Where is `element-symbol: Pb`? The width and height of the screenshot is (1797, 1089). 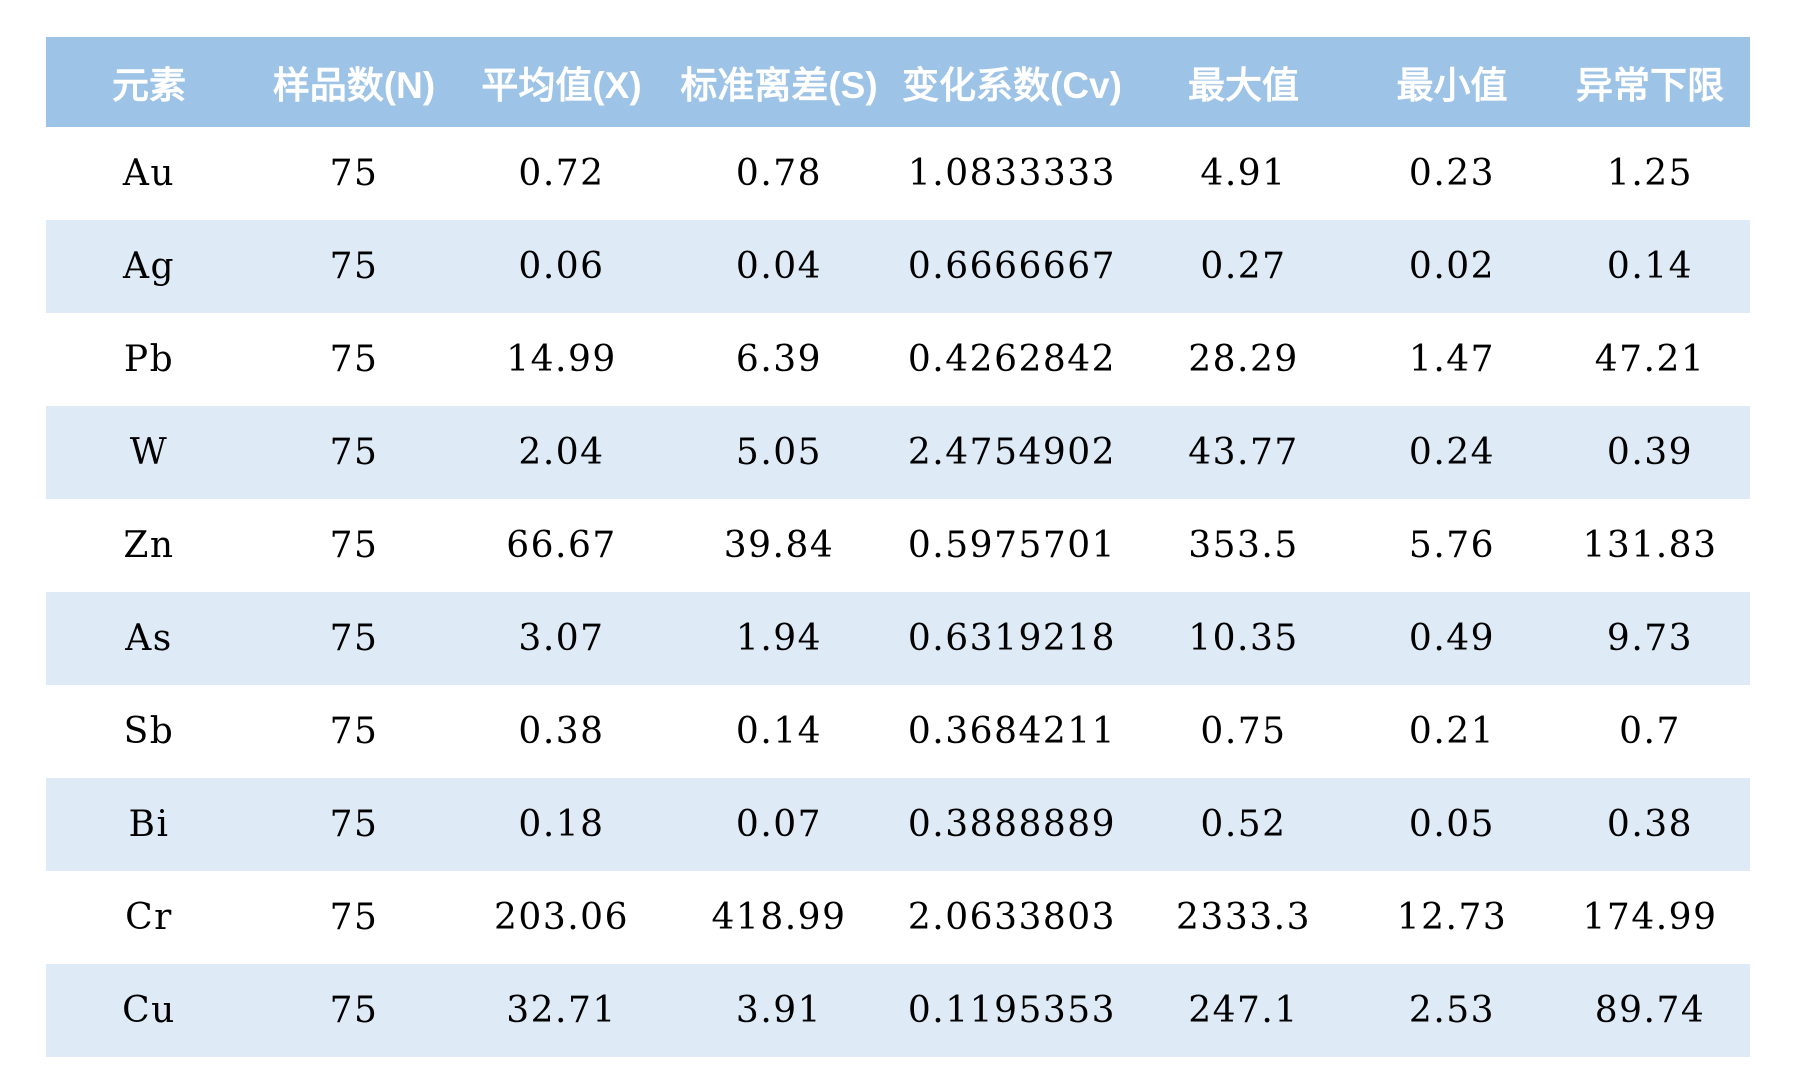
element-symbol: Pb is located at coordinates (149, 359).